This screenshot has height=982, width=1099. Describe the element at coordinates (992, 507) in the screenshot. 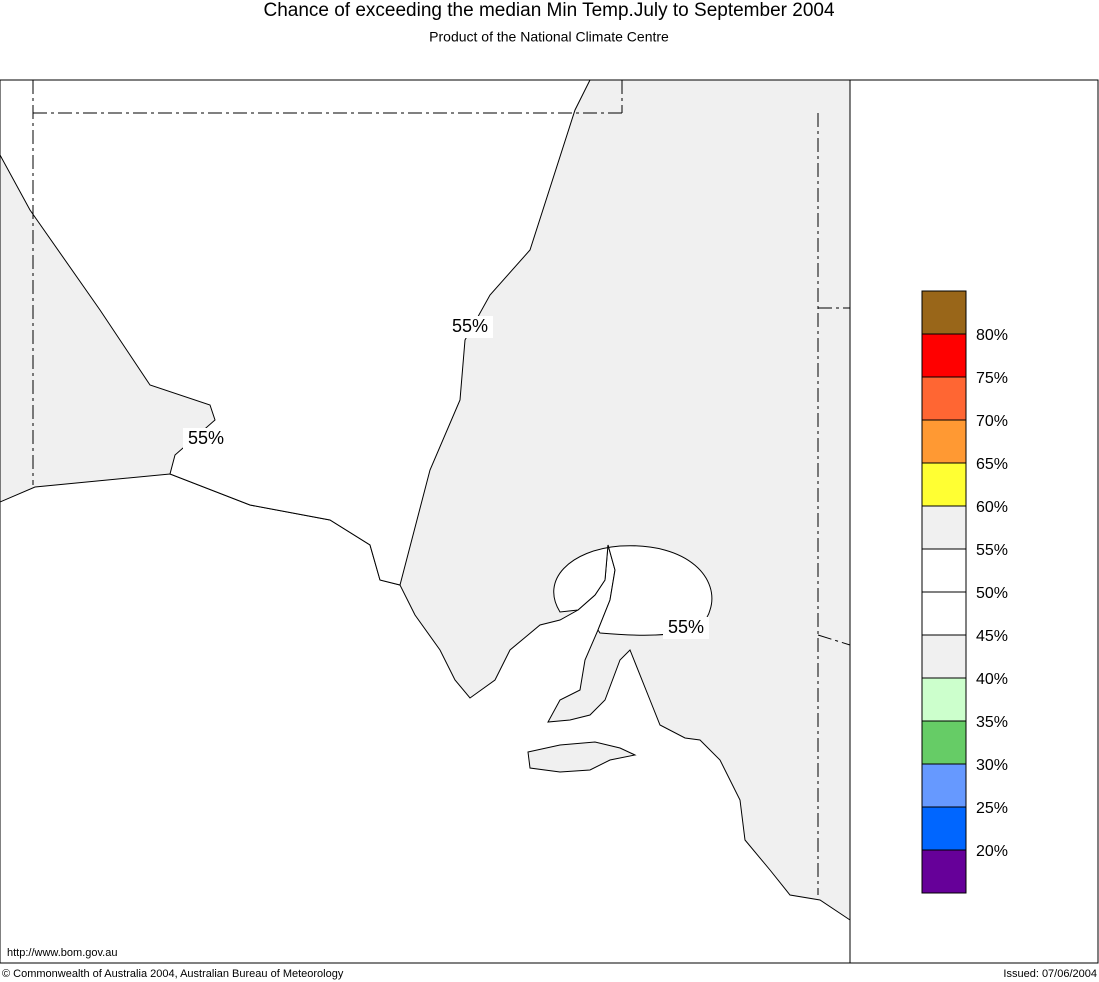

I see `legend-label: 60%` at that location.